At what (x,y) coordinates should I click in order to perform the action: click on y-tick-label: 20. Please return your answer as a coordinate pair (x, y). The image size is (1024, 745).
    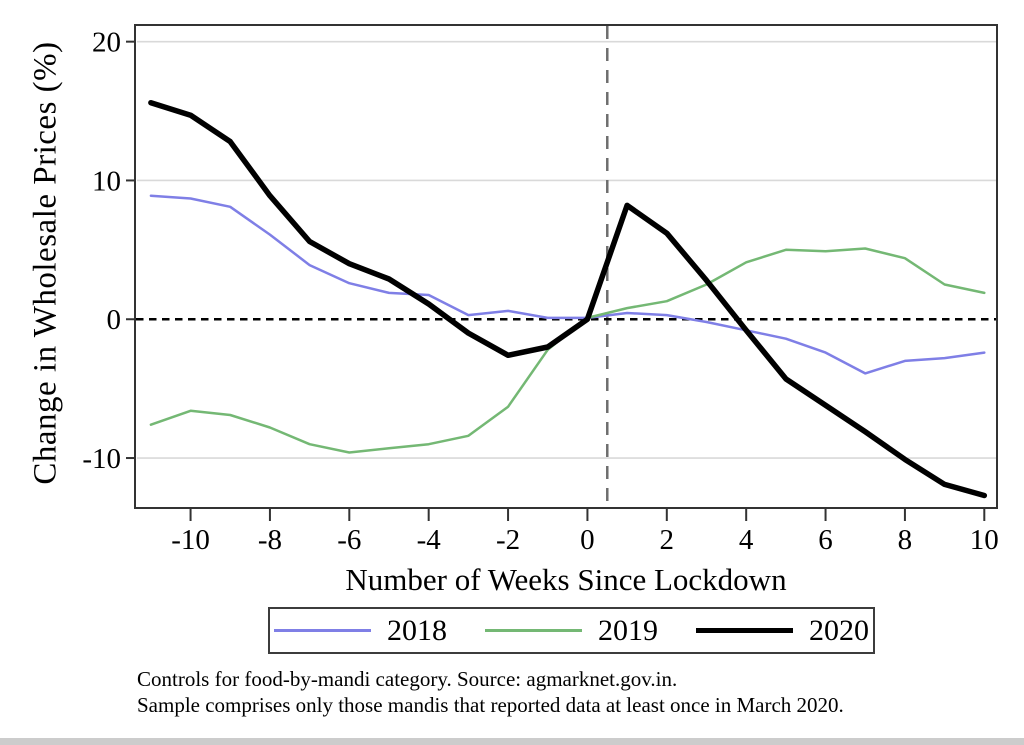
    Looking at the image, I should click on (106, 43).